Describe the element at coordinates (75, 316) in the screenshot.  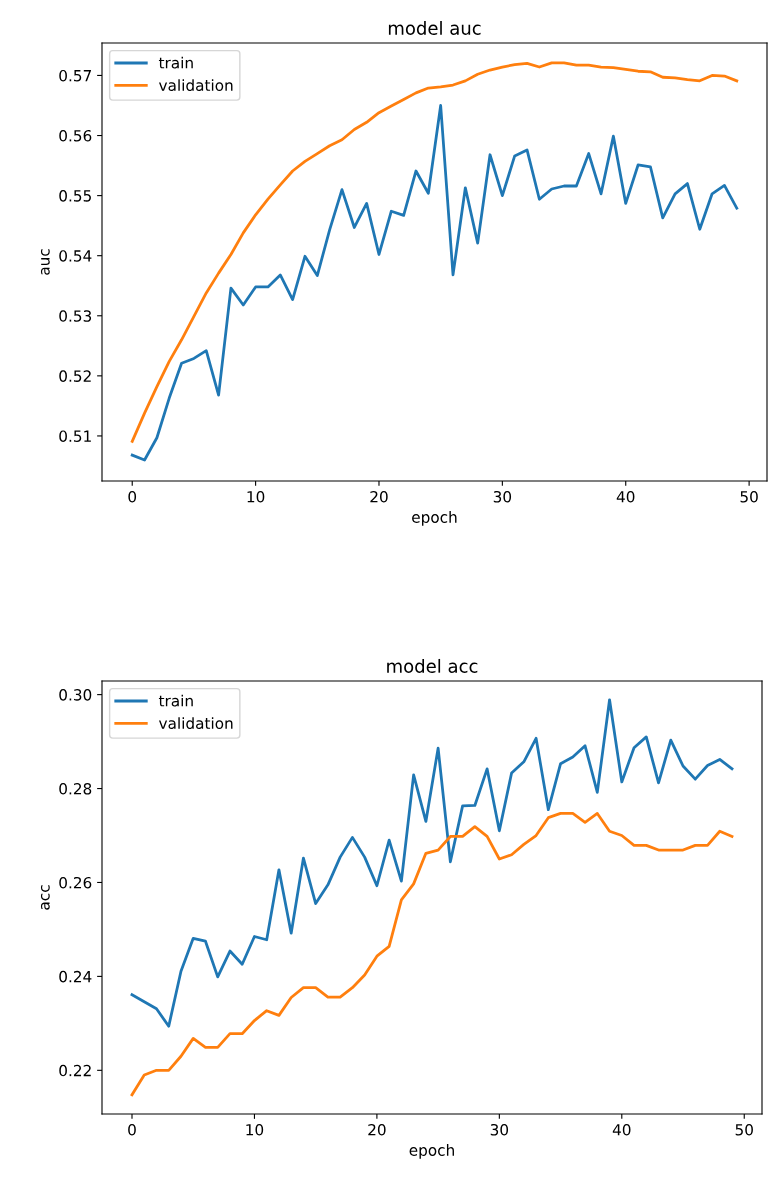
I see `y-tick-label: 0.53` at that location.